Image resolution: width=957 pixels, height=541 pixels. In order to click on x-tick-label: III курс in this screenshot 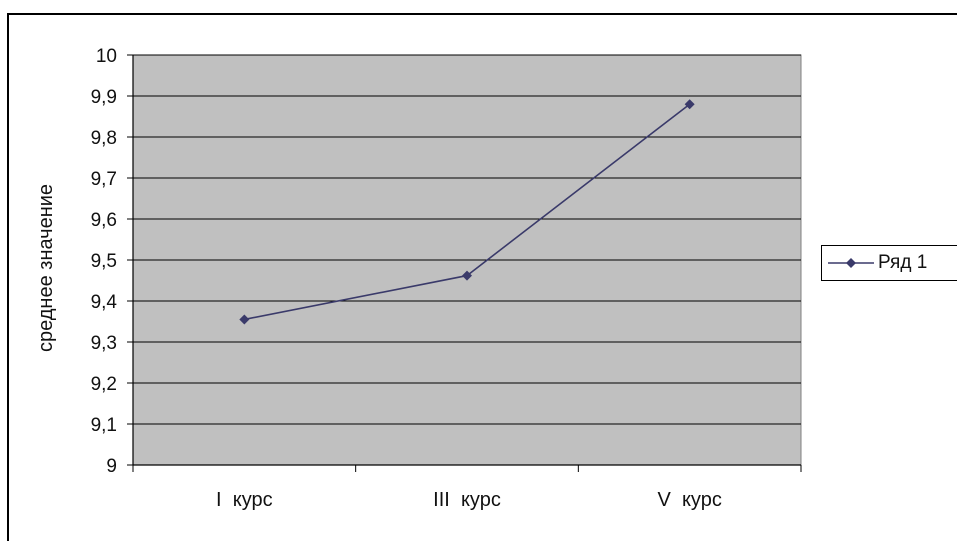, I will do `click(467, 500)`.